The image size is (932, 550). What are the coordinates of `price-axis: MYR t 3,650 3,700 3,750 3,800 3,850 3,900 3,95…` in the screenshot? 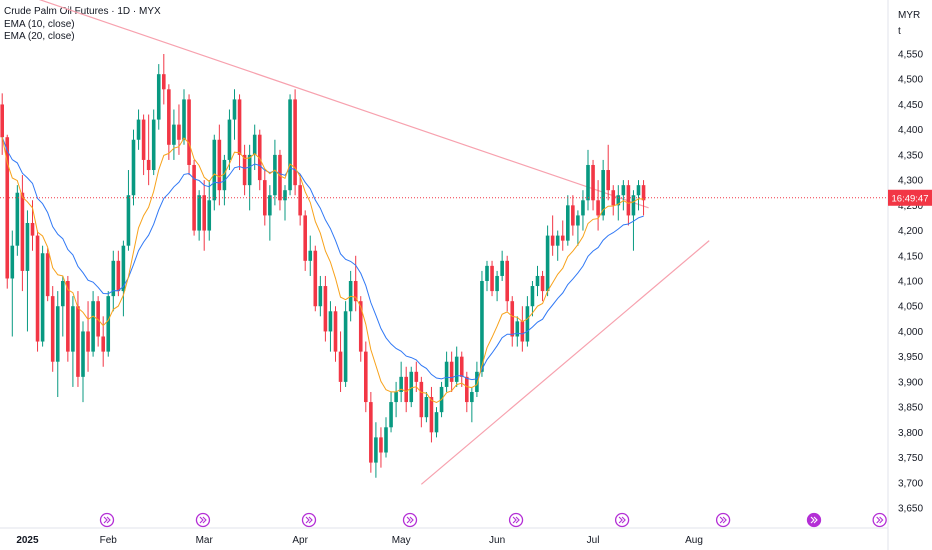 It's located at (905, 275).